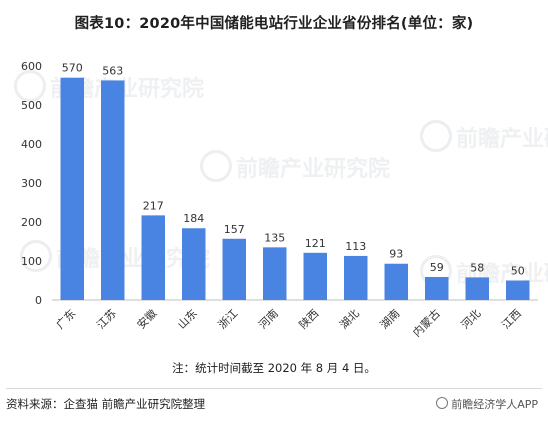 The height and width of the screenshot is (426, 548). What do you see at coordinates (308, 318) in the screenshot?
I see `x-tick-label: 陕西` at bounding box center [308, 318].